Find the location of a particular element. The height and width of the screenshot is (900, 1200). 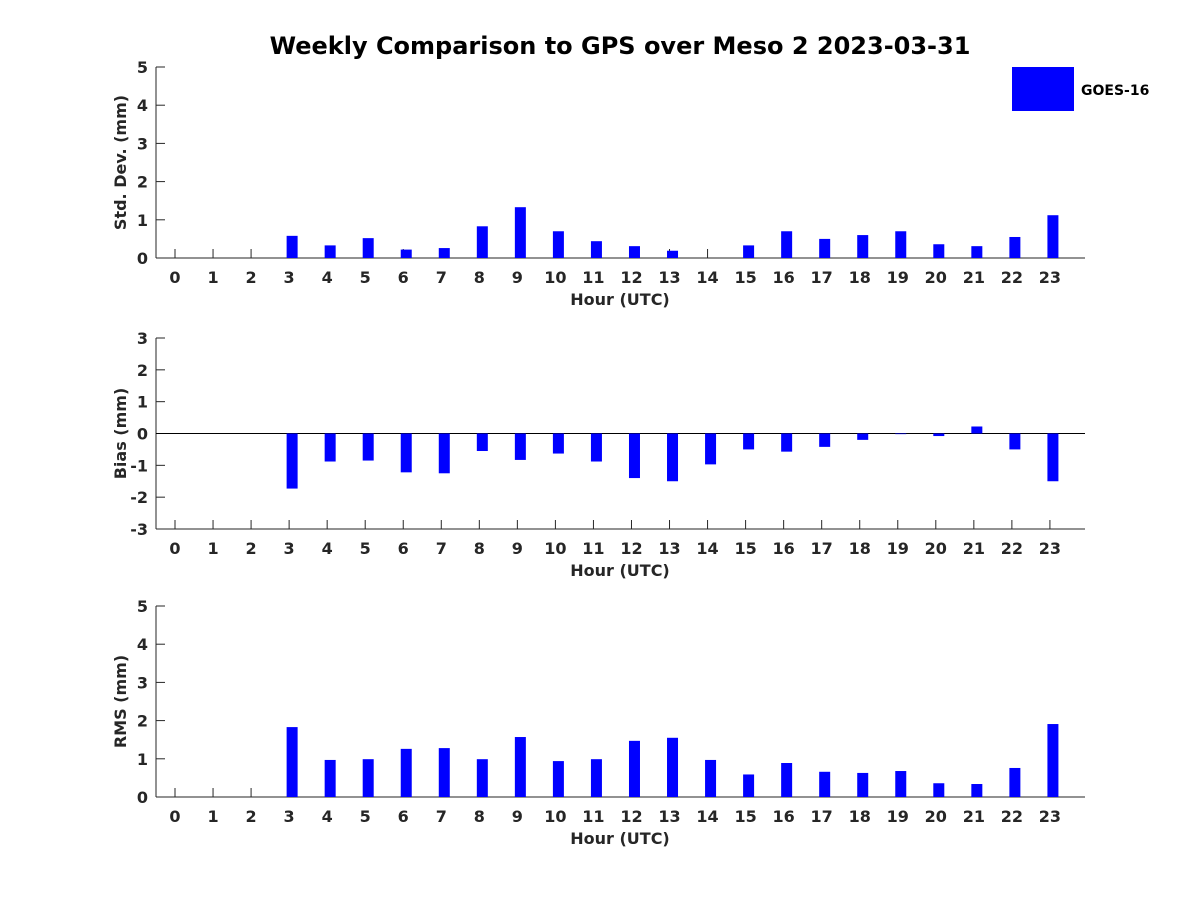

x-tick-label: 19 is located at coordinates (898, 816).